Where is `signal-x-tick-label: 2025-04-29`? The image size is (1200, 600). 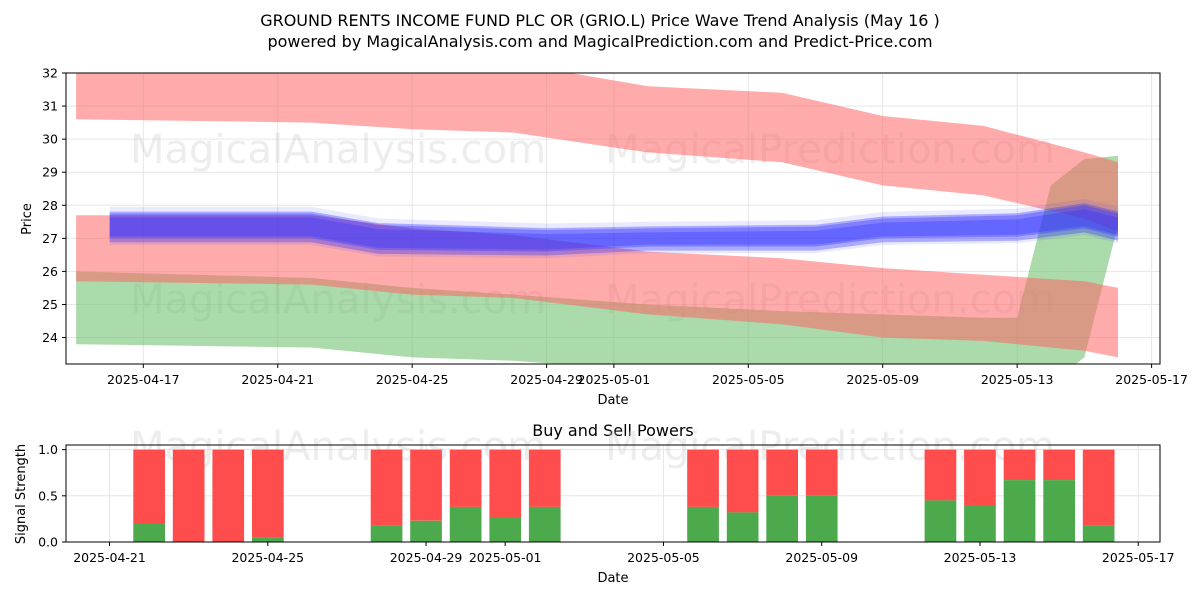
signal-x-tick-label: 2025-04-29 is located at coordinates (426, 557).